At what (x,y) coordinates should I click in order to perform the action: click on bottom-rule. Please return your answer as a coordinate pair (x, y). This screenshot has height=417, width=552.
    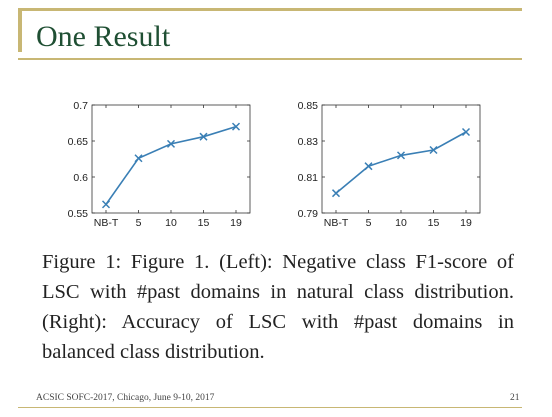
    Looking at the image, I should click on (270, 407).